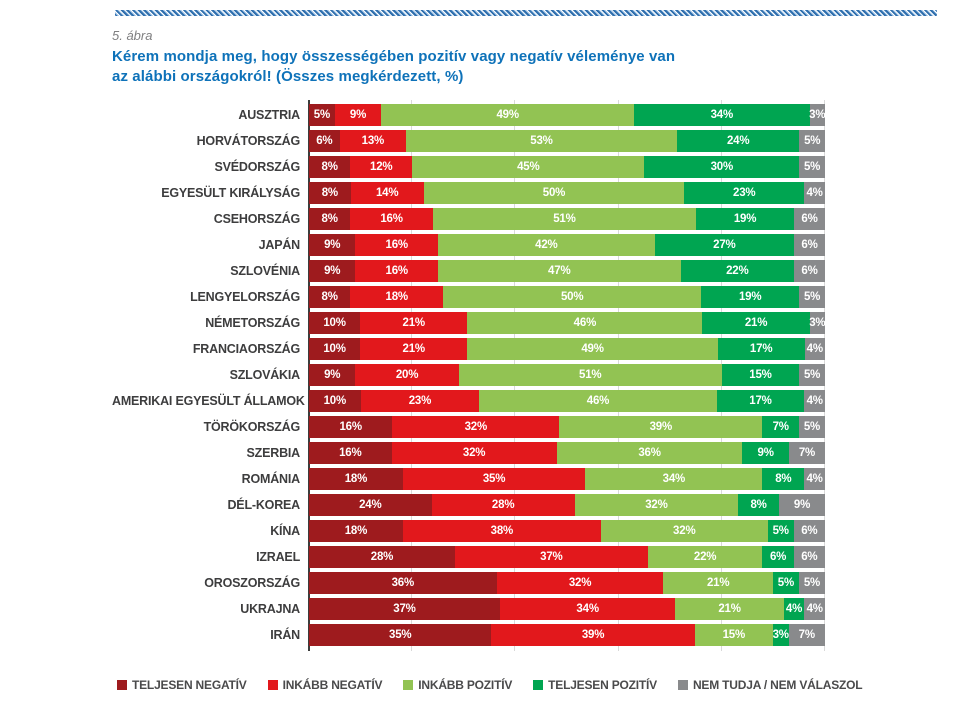 This screenshot has height=710, width=977. What do you see at coordinates (472, 453) in the screenshot?
I see `chart-row: SZERBIA 16% 32% 36% 9% 7%` at bounding box center [472, 453].